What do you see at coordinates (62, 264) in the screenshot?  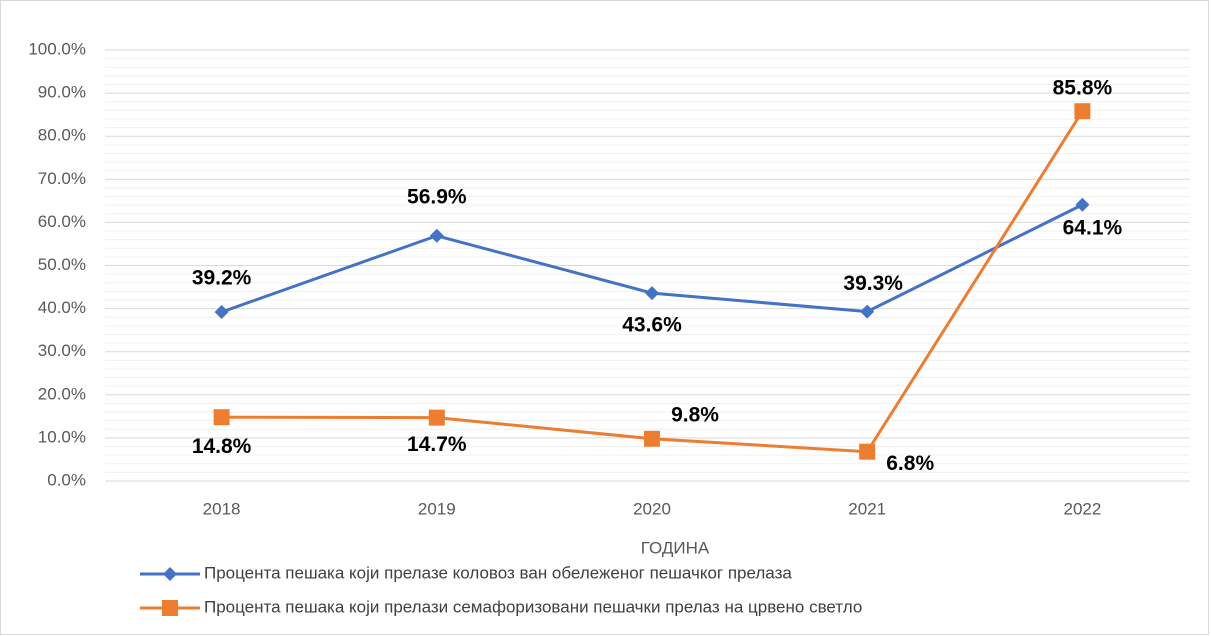 I see `y-tick-label: 50.0%` at bounding box center [62, 264].